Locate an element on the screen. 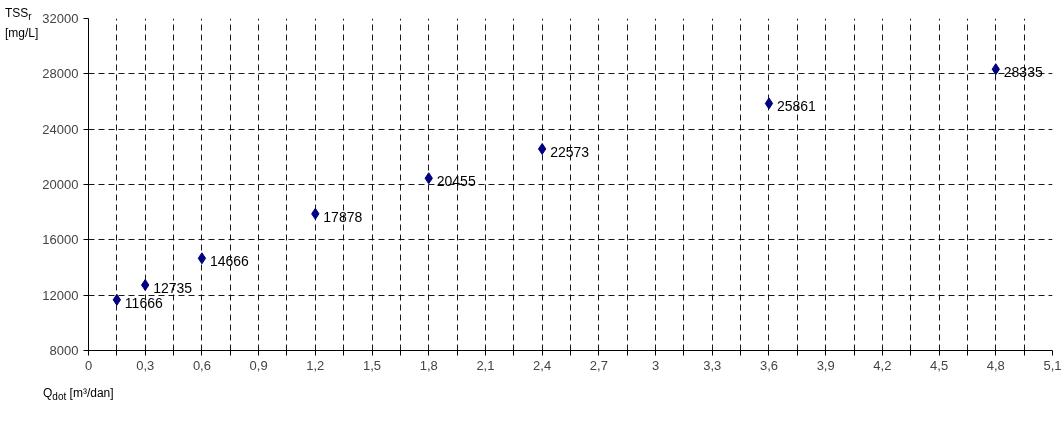  x-tick-label: 2,1 is located at coordinates (485, 365).